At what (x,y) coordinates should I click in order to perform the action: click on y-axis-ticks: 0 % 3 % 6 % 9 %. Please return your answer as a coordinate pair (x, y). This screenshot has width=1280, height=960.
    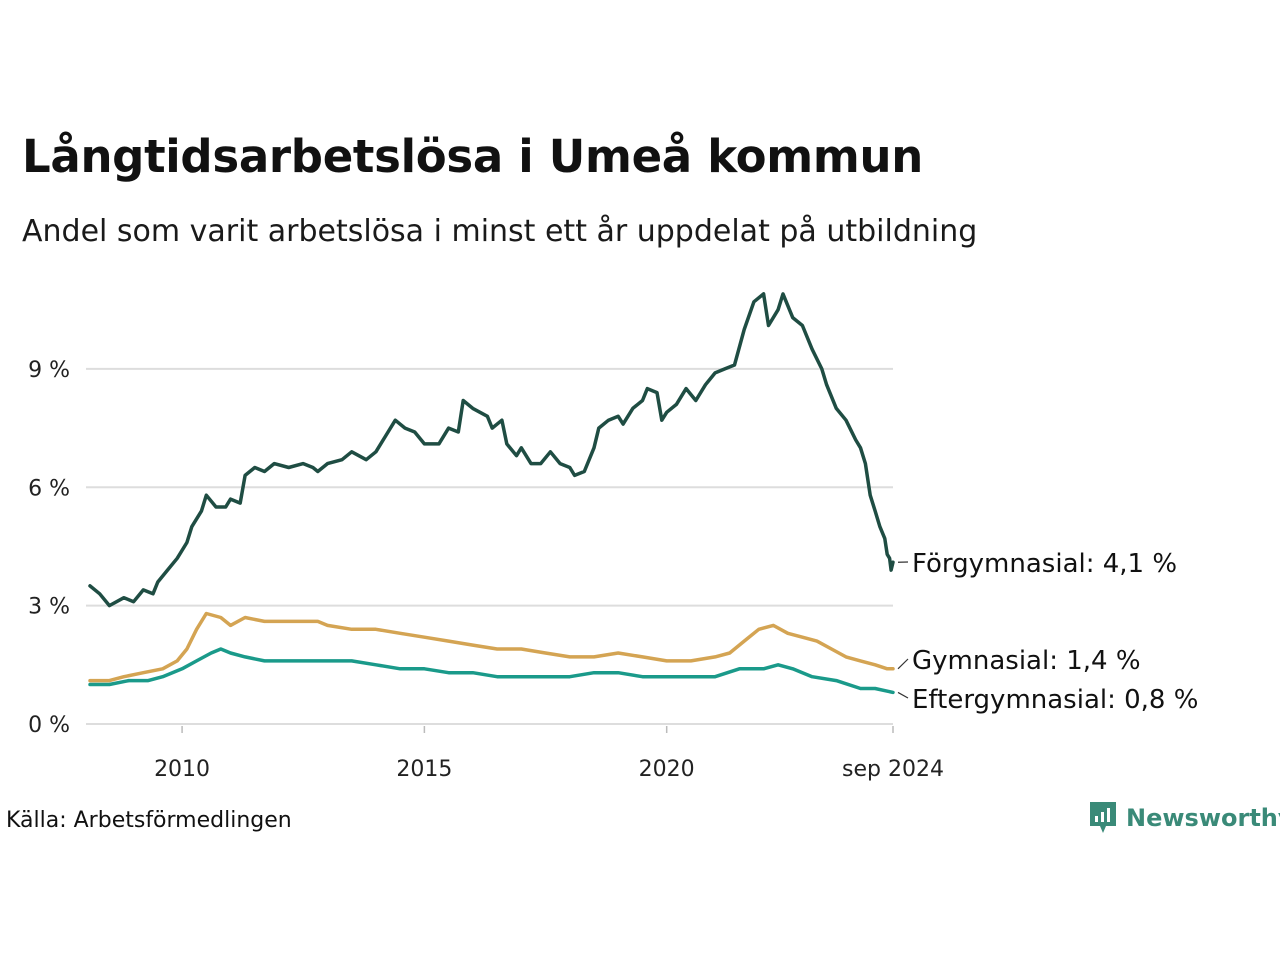
    Looking at the image, I should click on (49, 548).